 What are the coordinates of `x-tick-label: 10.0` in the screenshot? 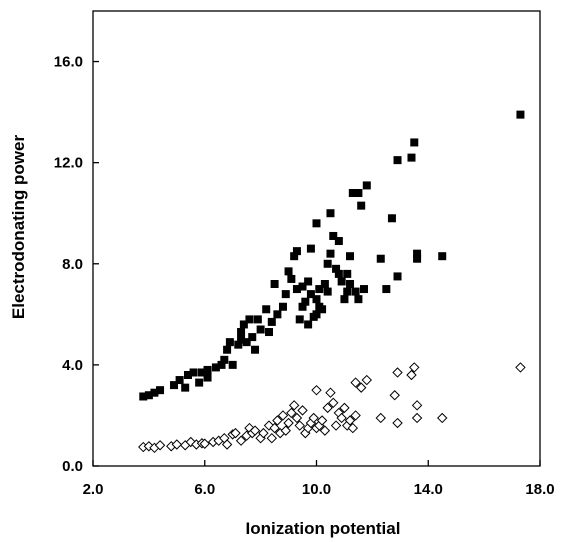 It's located at (316, 489).